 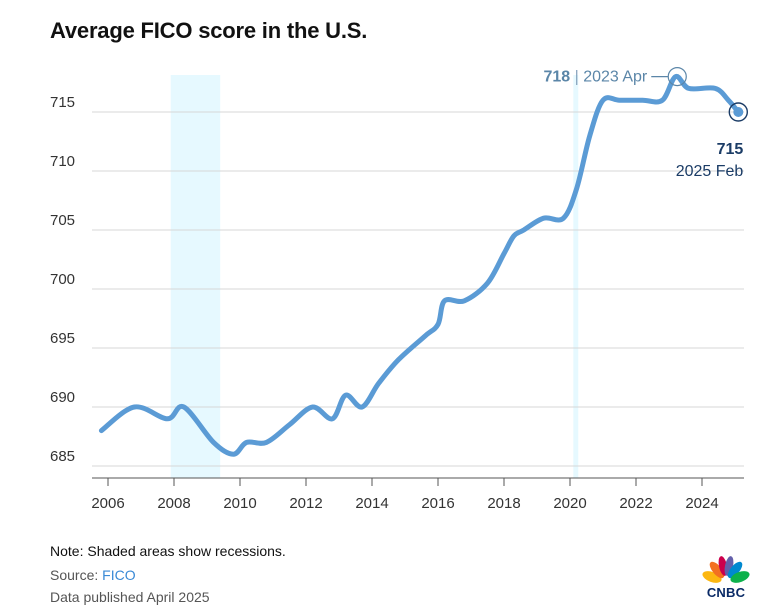 What do you see at coordinates (726, 569) in the screenshot?
I see `nbc-peacock-icon` at bounding box center [726, 569].